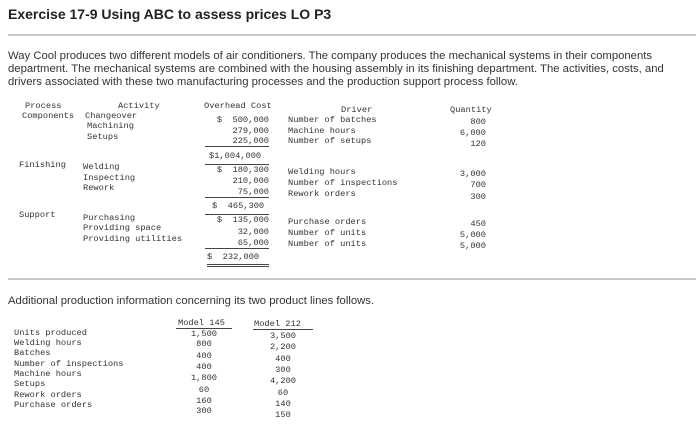 This screenshot has height=440, width=700. I want to click on quantity-cell: 700, so click(478, 185).